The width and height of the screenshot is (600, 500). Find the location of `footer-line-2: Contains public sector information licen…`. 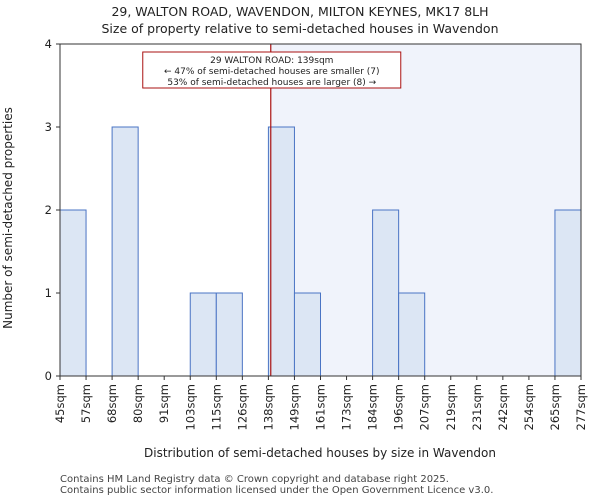

footer-line-2: Contains public sector information licen… is located at coordinates (277, 490).